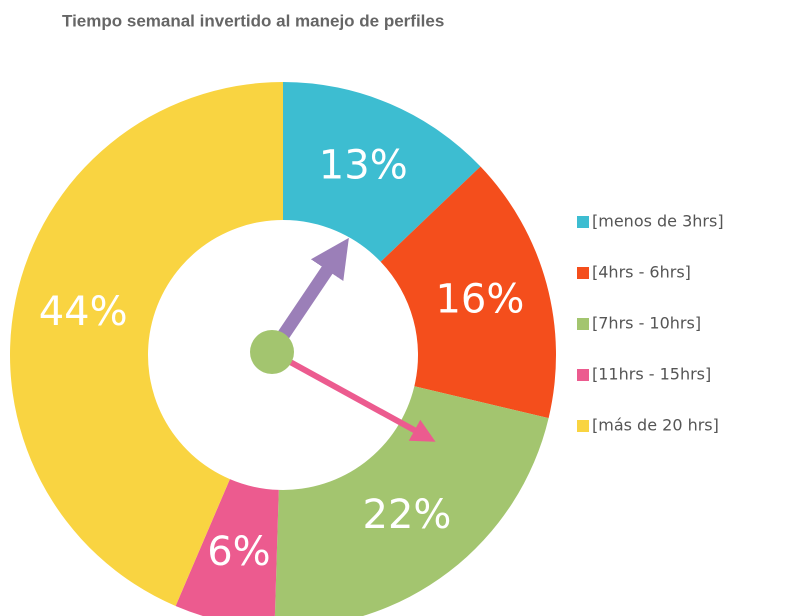 The width and height of the screenshot is (807, 616). What do you see at coordinates (83, 312) in the screenshot?
I see `value-label: 44%` at bounding box center [83, 312].